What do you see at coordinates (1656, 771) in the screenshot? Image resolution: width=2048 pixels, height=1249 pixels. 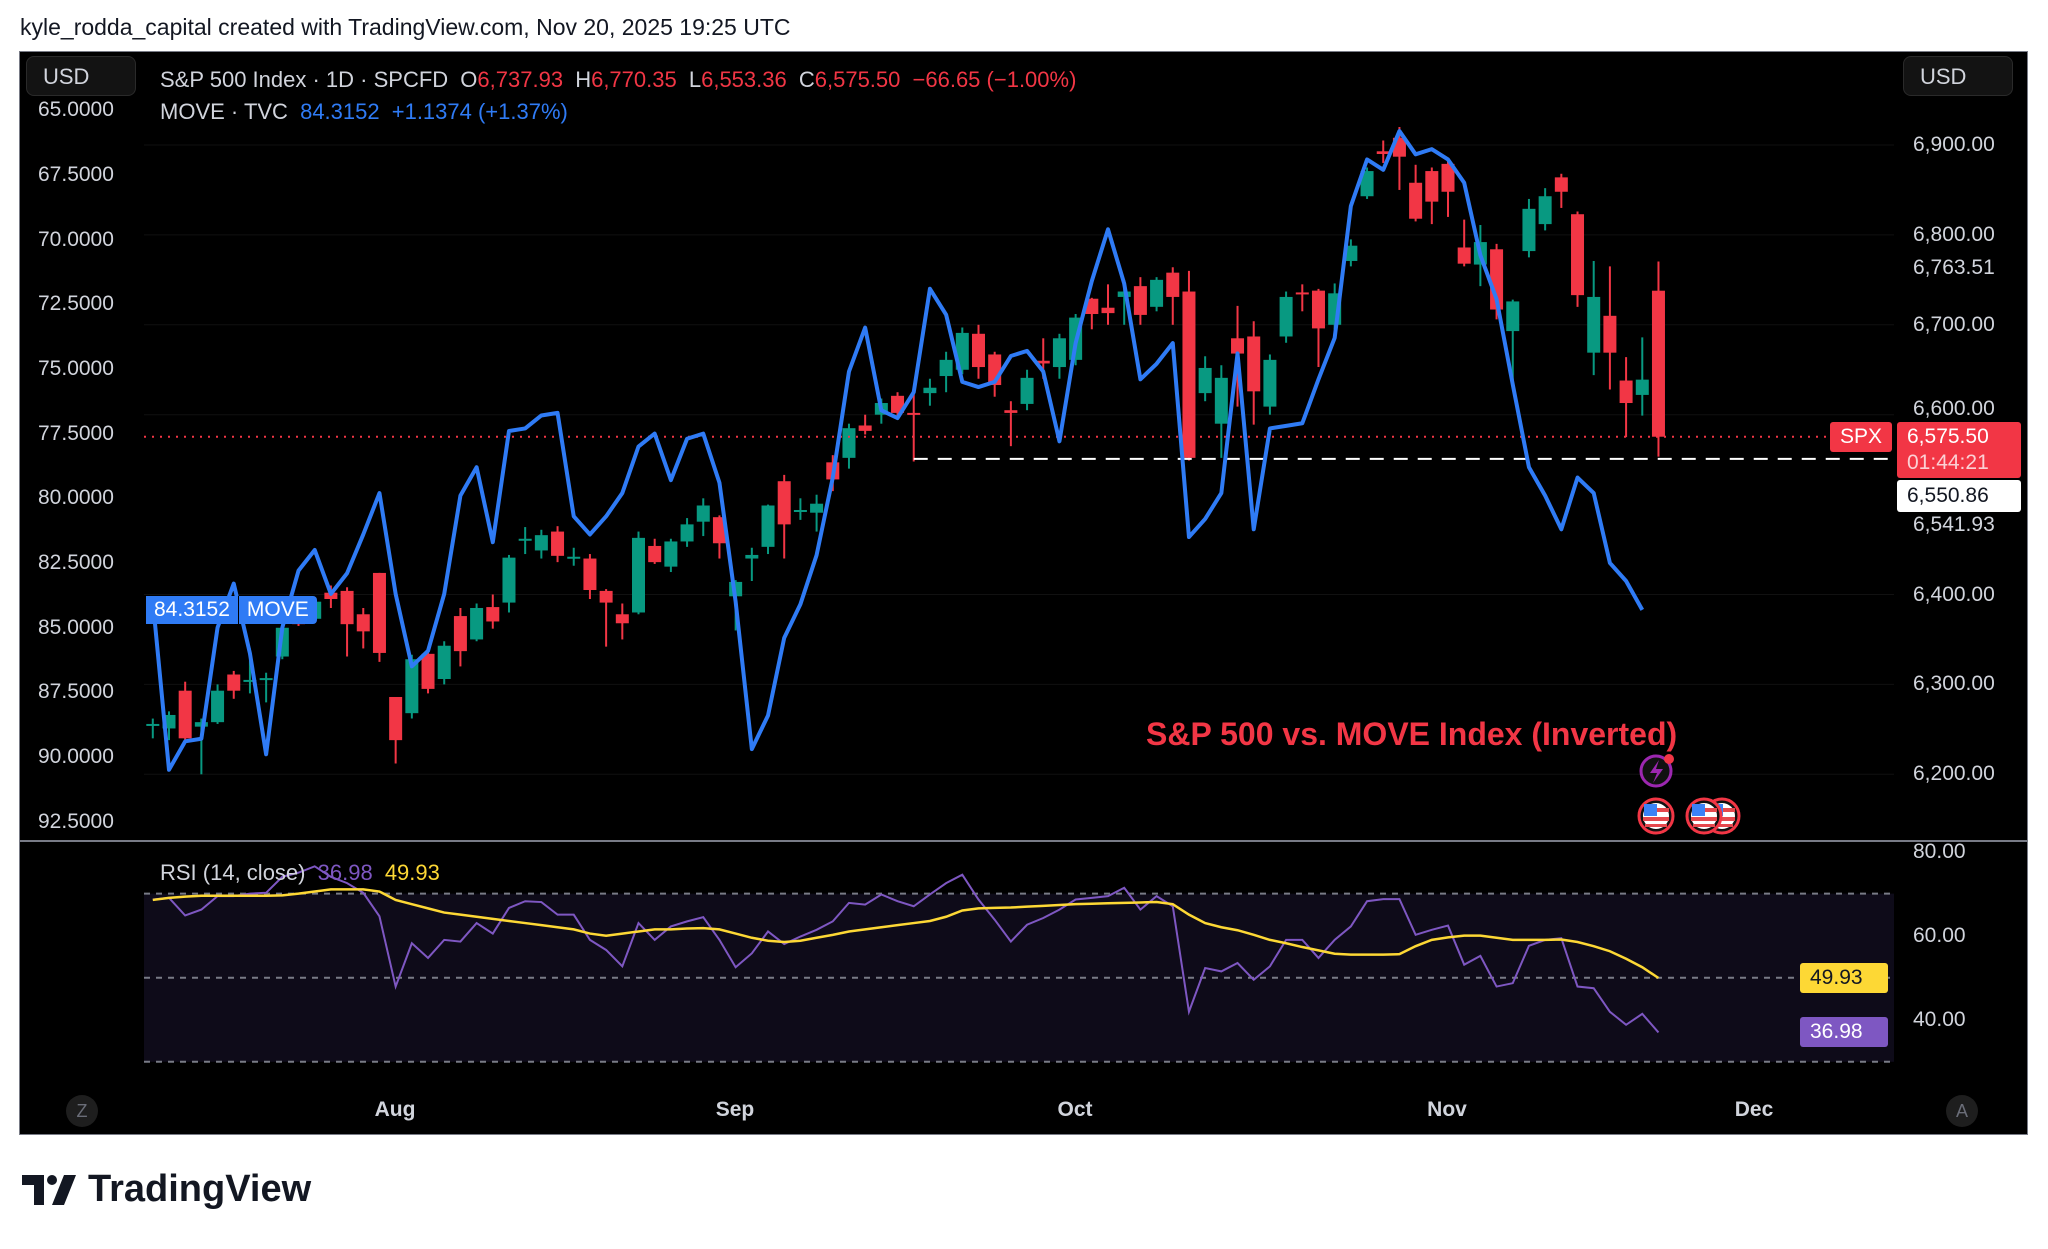 I see `lightning-event-icon` at bounding box center [1656, 771].